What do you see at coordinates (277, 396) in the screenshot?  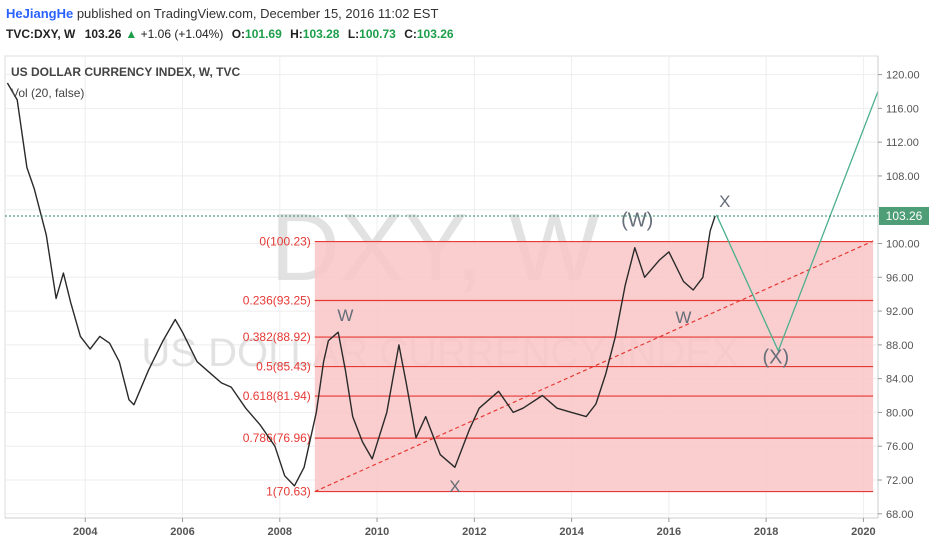 I see `fib-level-label-0.618: 0.618(81.94)` at bounding box center [277, 396].